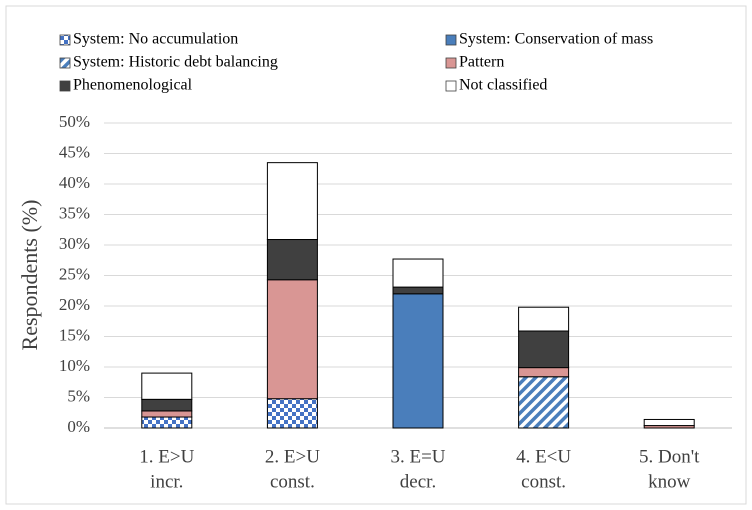 This screenshot has width=752, height=510. What do you see at coordinates (74, 304) in the screenshot?
I see `y-tick-label: 20%` at bounding box center [74, 304].